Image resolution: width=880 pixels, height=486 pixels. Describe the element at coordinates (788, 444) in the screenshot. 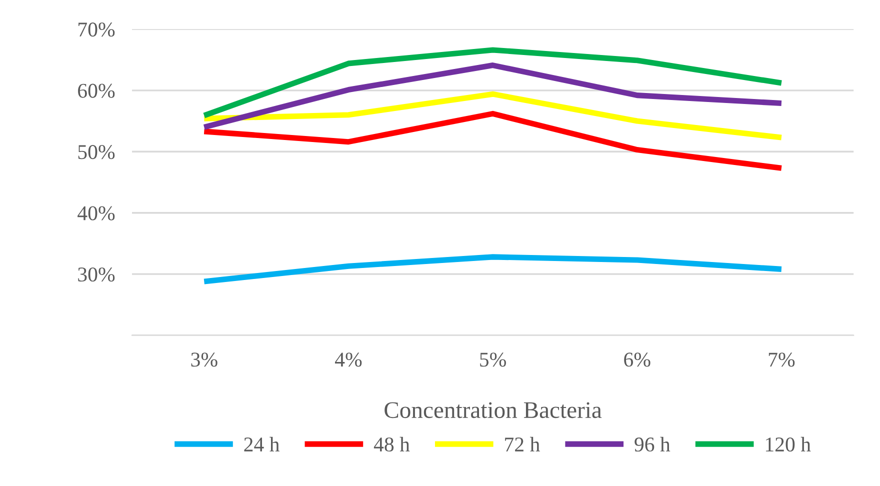

I see `legend-label: 120 h` at that location.